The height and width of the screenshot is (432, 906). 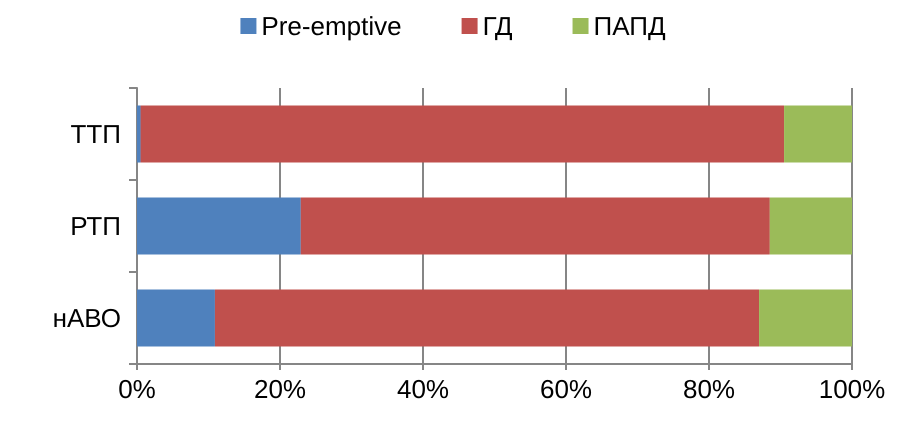 What do you see at coordinates (497, 26) in the screenshot?
I see `legend-label: ГД` at bounding box center [497, 26].